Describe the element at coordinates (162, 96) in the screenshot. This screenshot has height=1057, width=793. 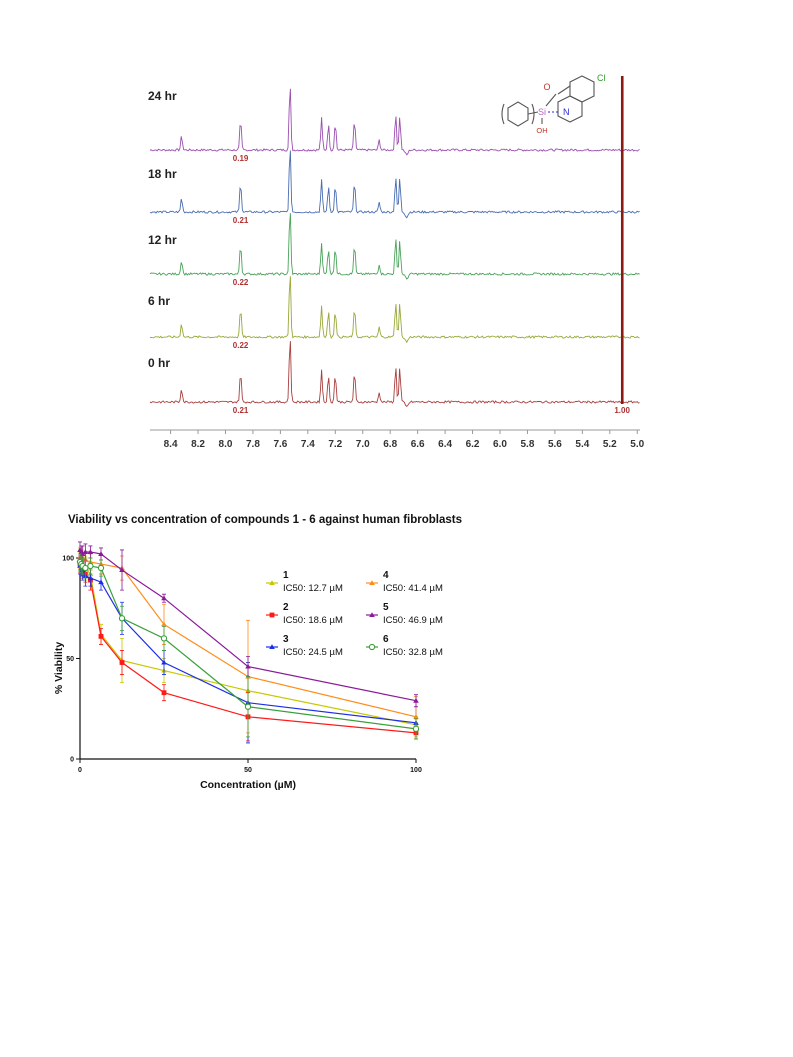
I see `nmr-trace-label: 24 hr` at that location.